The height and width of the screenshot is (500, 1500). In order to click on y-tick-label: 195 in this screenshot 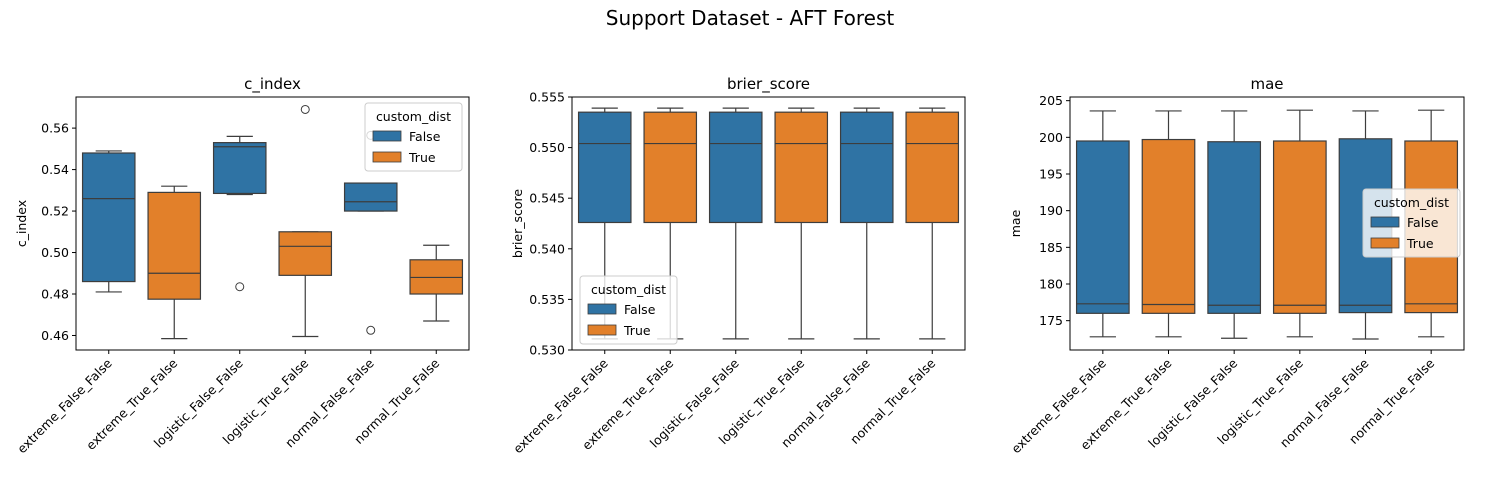, I will do `click(1051, 174)`.